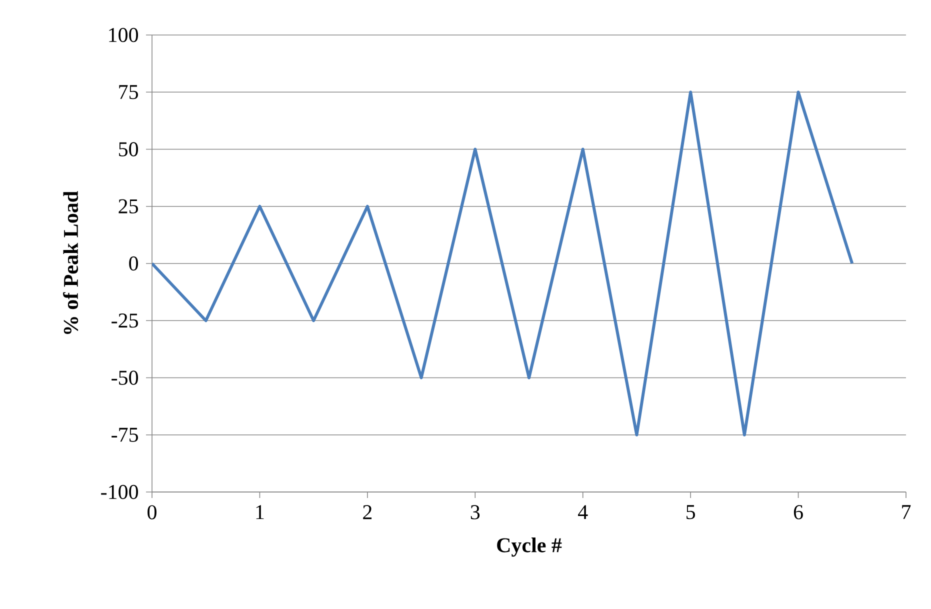 This screenshot has height=609, width=931. I want to click on y-axis-title: % of Peak Load, so click(70, 262).